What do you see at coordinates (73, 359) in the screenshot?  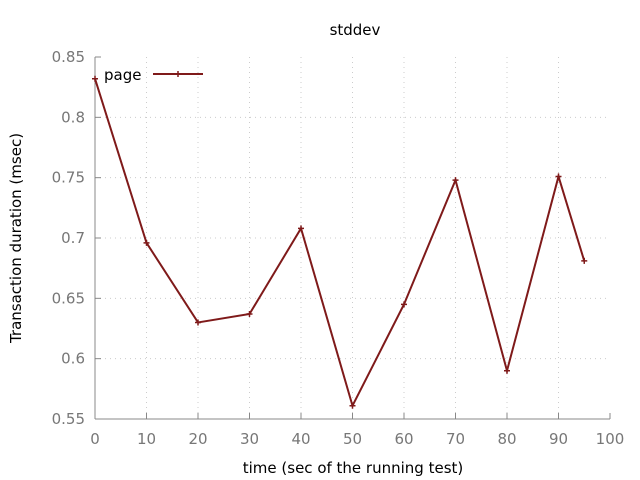 I see `y-tick-label: 0.6` at bounding box center [73, 359].